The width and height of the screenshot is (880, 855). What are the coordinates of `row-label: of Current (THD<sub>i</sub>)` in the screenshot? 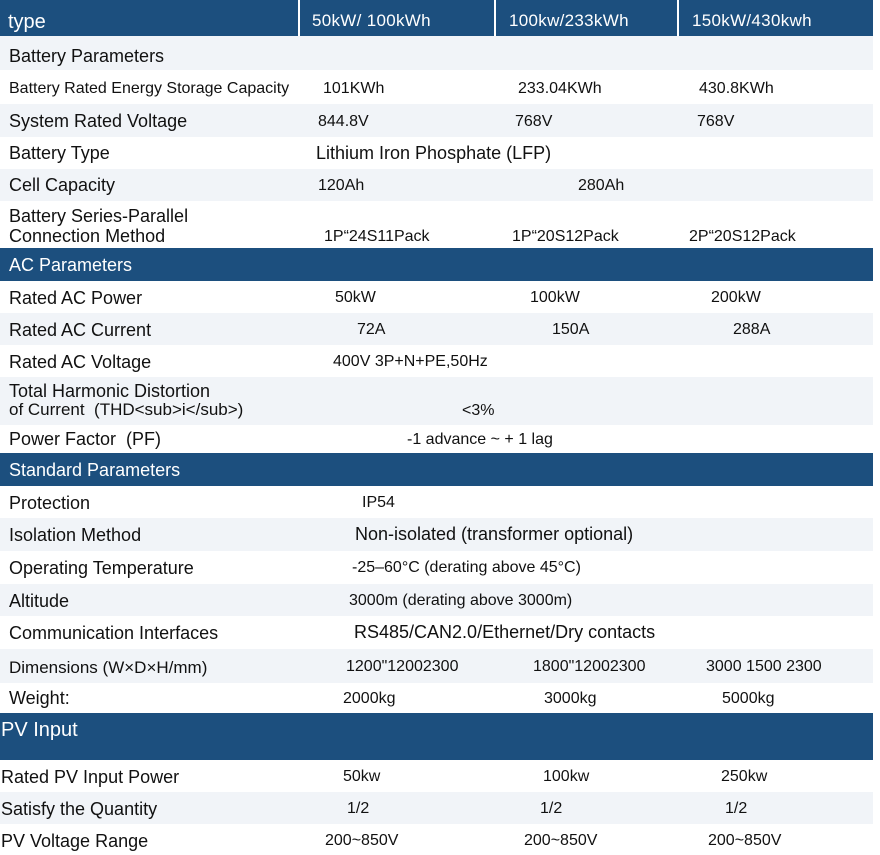 It's located at (126, 409).